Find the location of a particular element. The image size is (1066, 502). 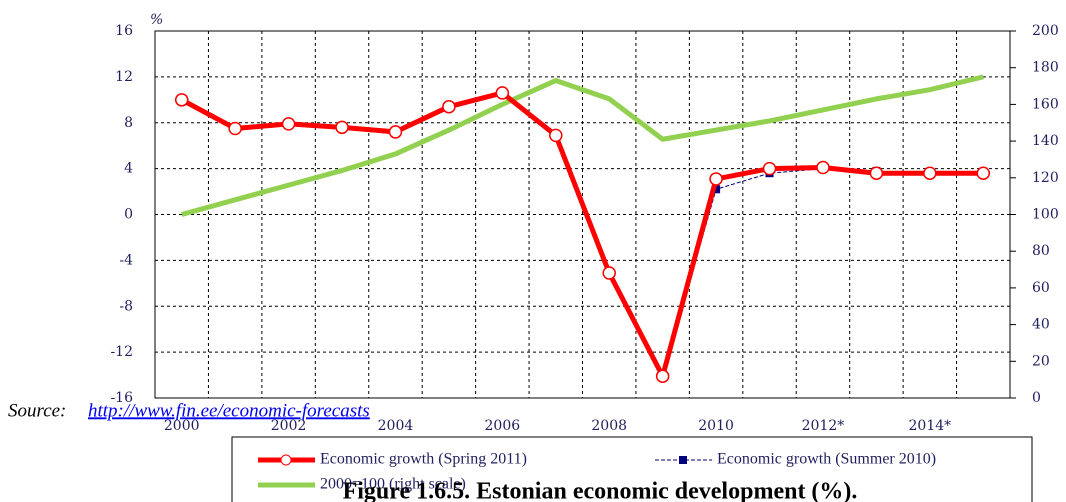

x-tick-label: 2004 is located at coordinates (396, 426).